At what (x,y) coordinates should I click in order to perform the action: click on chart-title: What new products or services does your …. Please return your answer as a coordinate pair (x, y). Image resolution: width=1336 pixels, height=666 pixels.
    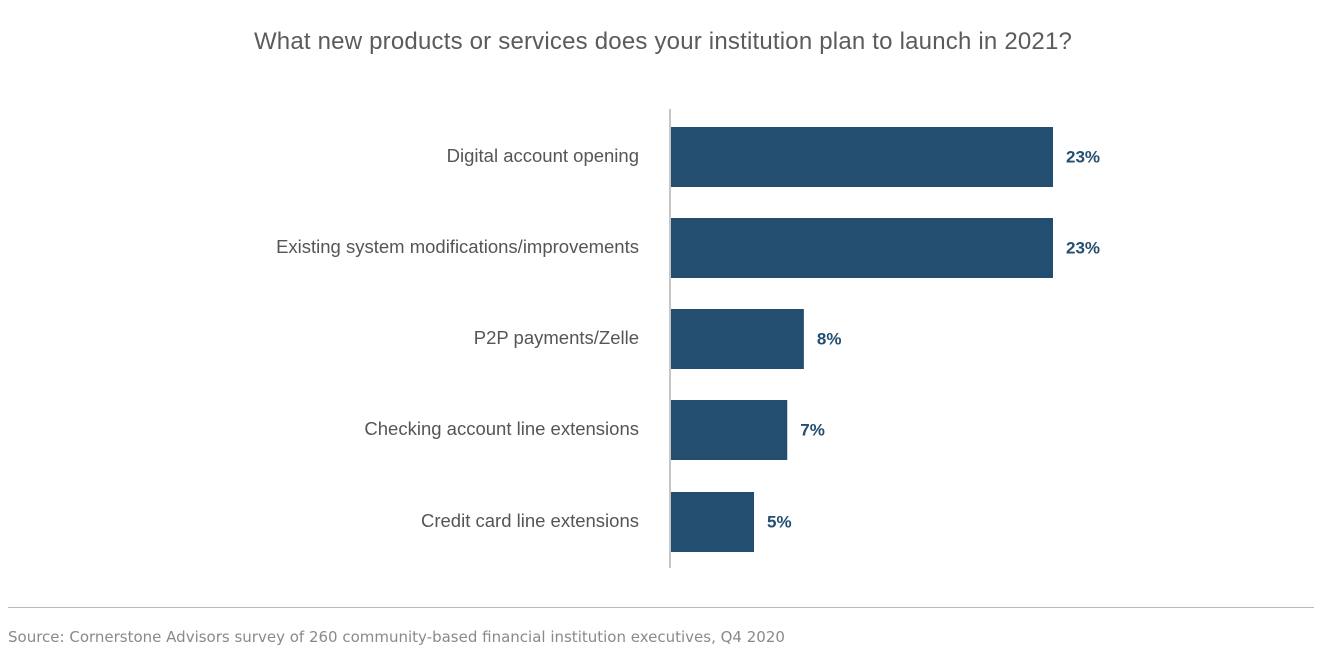
    Looking at the image, I should click on (663, 41).